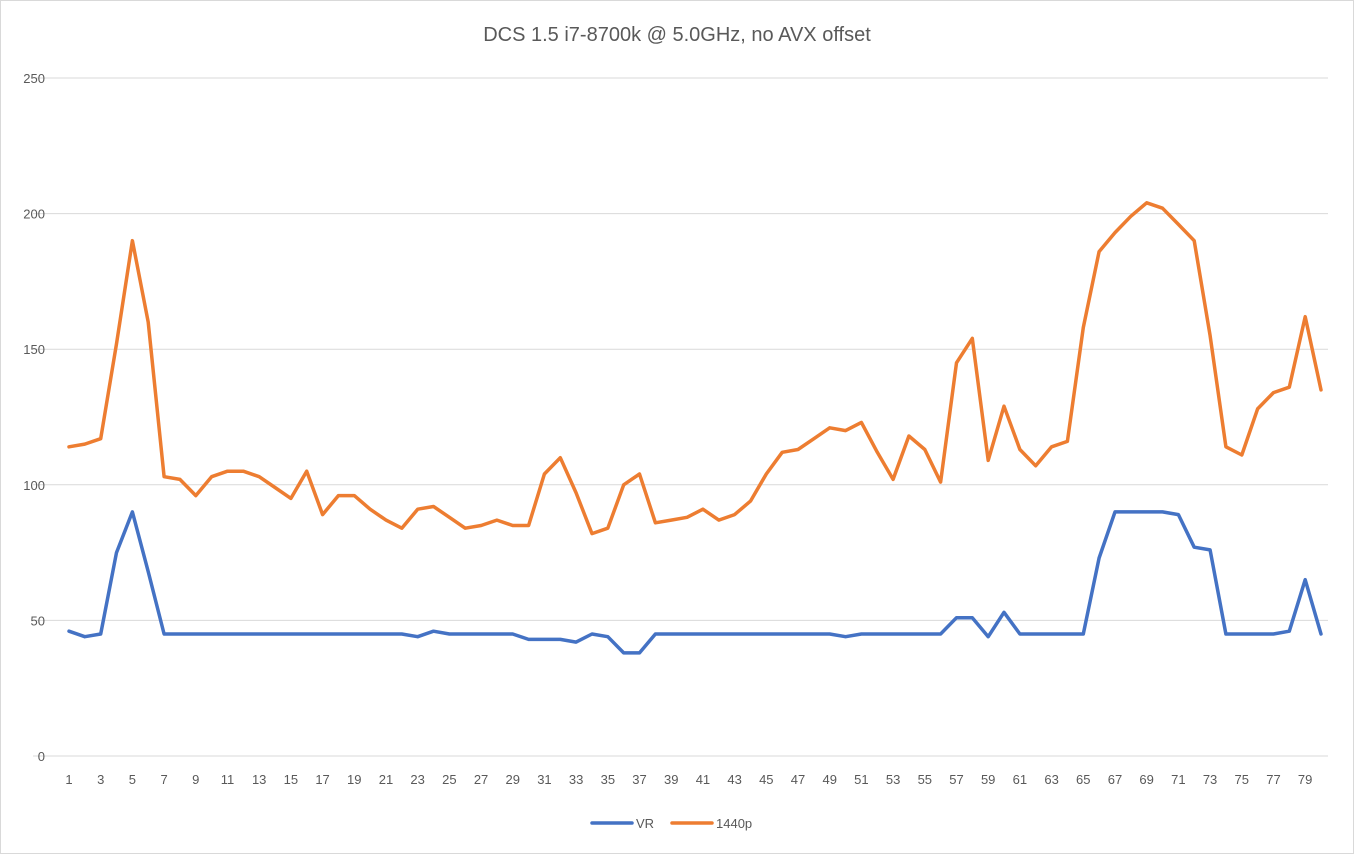 This screenshot has height=854, width=1354. I want to click on legend-label: VR, so click(645, 823).